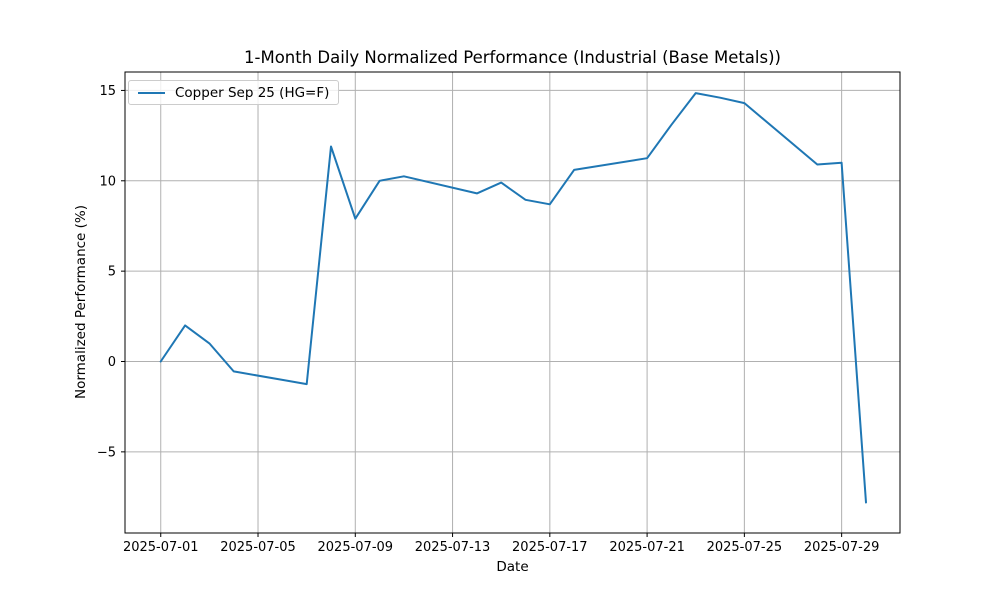 The height and width of the screenshot is (600, 1000). Describe the element at coordinates (258, 547) in the screenshot. I see `x-tick-label: 2025-07-05` at that location.